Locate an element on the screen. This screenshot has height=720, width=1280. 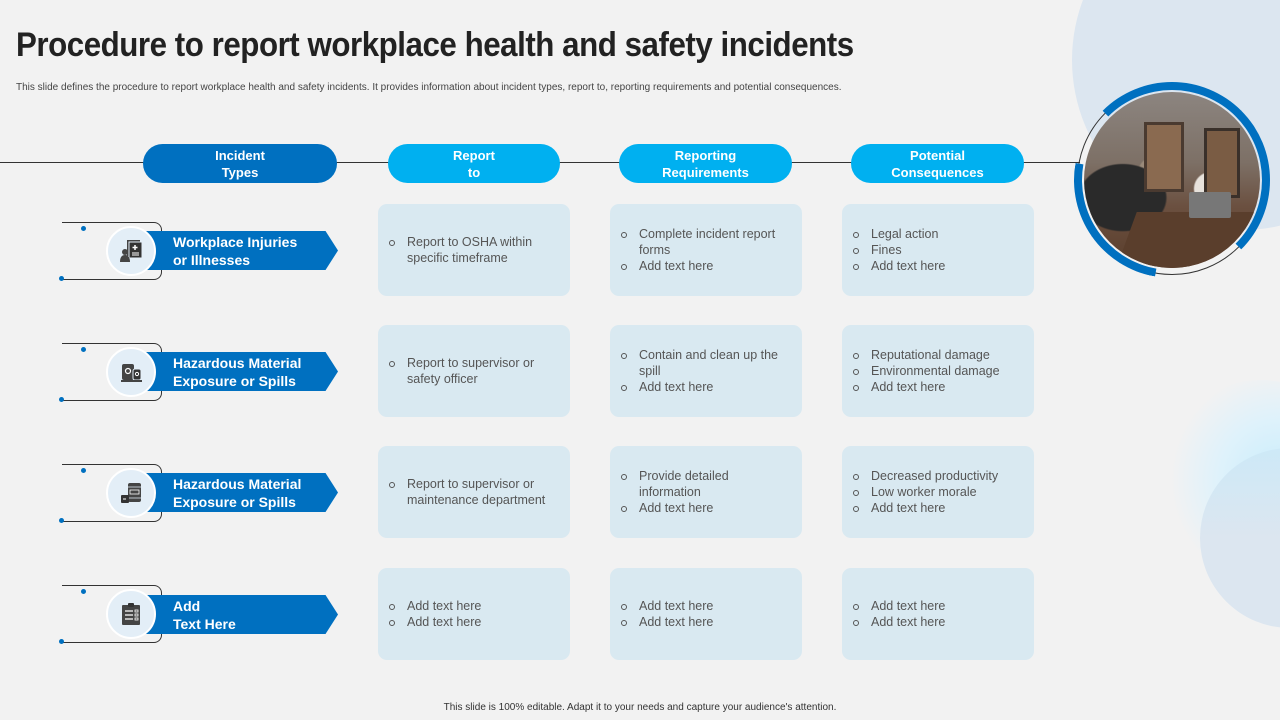
team-meeting-photo is located at coordinates (1172, 180).